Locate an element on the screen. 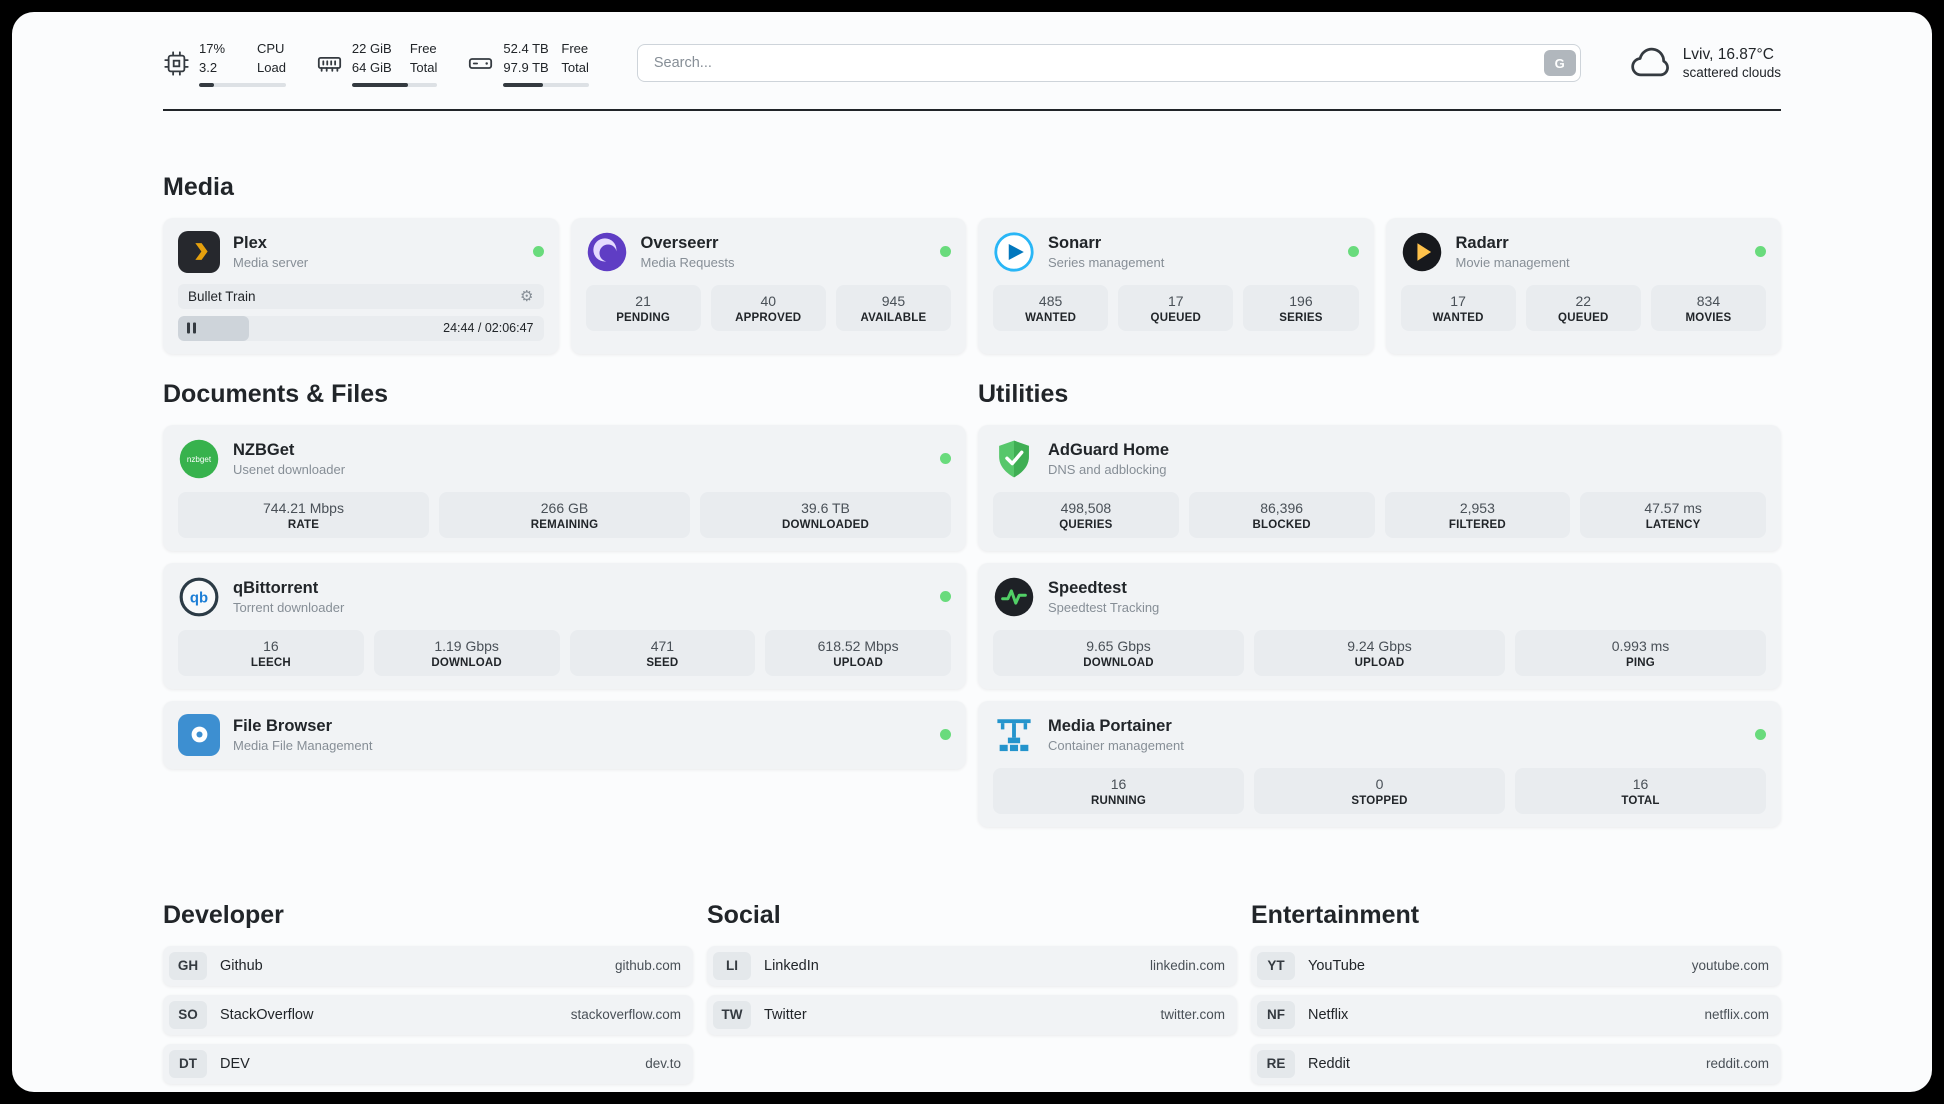 The width and height of the screenshot is (1944, 1104). bookmark-twitter: TW Twitter twitter.com is located at coordinates (972, 1014).